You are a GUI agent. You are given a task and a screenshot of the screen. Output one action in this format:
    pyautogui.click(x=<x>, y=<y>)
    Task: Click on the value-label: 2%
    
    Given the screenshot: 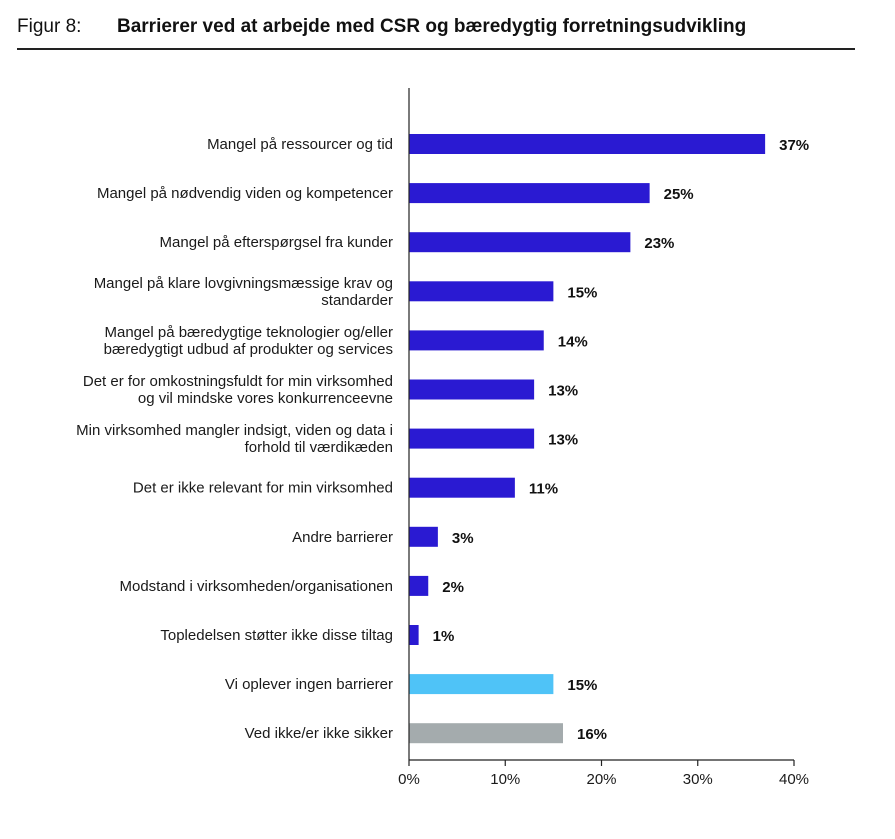 What is the action you would take?
    pyautogui.click(x=453, y=587)
    